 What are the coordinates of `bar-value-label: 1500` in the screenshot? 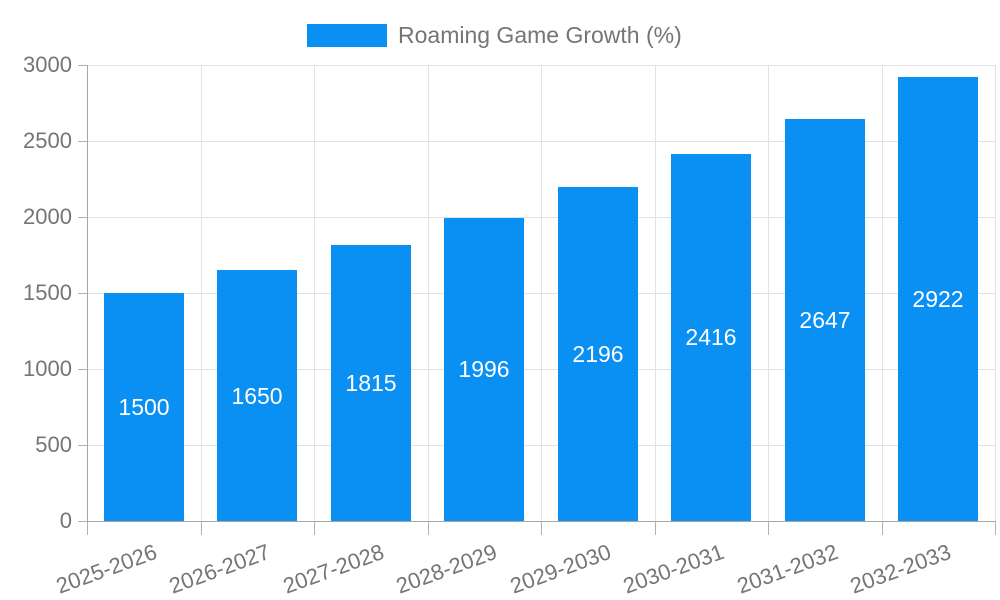 It's located at (144, 407).